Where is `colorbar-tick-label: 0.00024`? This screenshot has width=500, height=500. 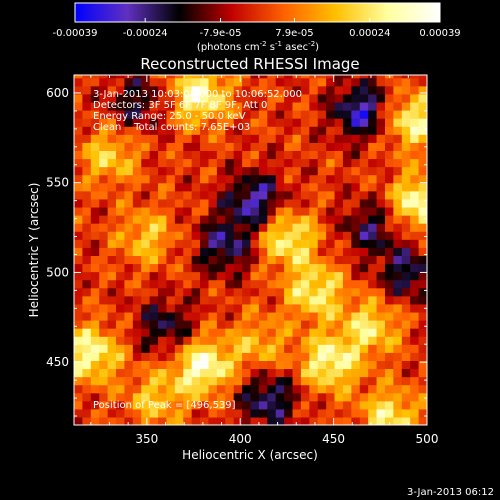 colorbar-tick-label: 0.00024 is located at coordinates (369, 33).